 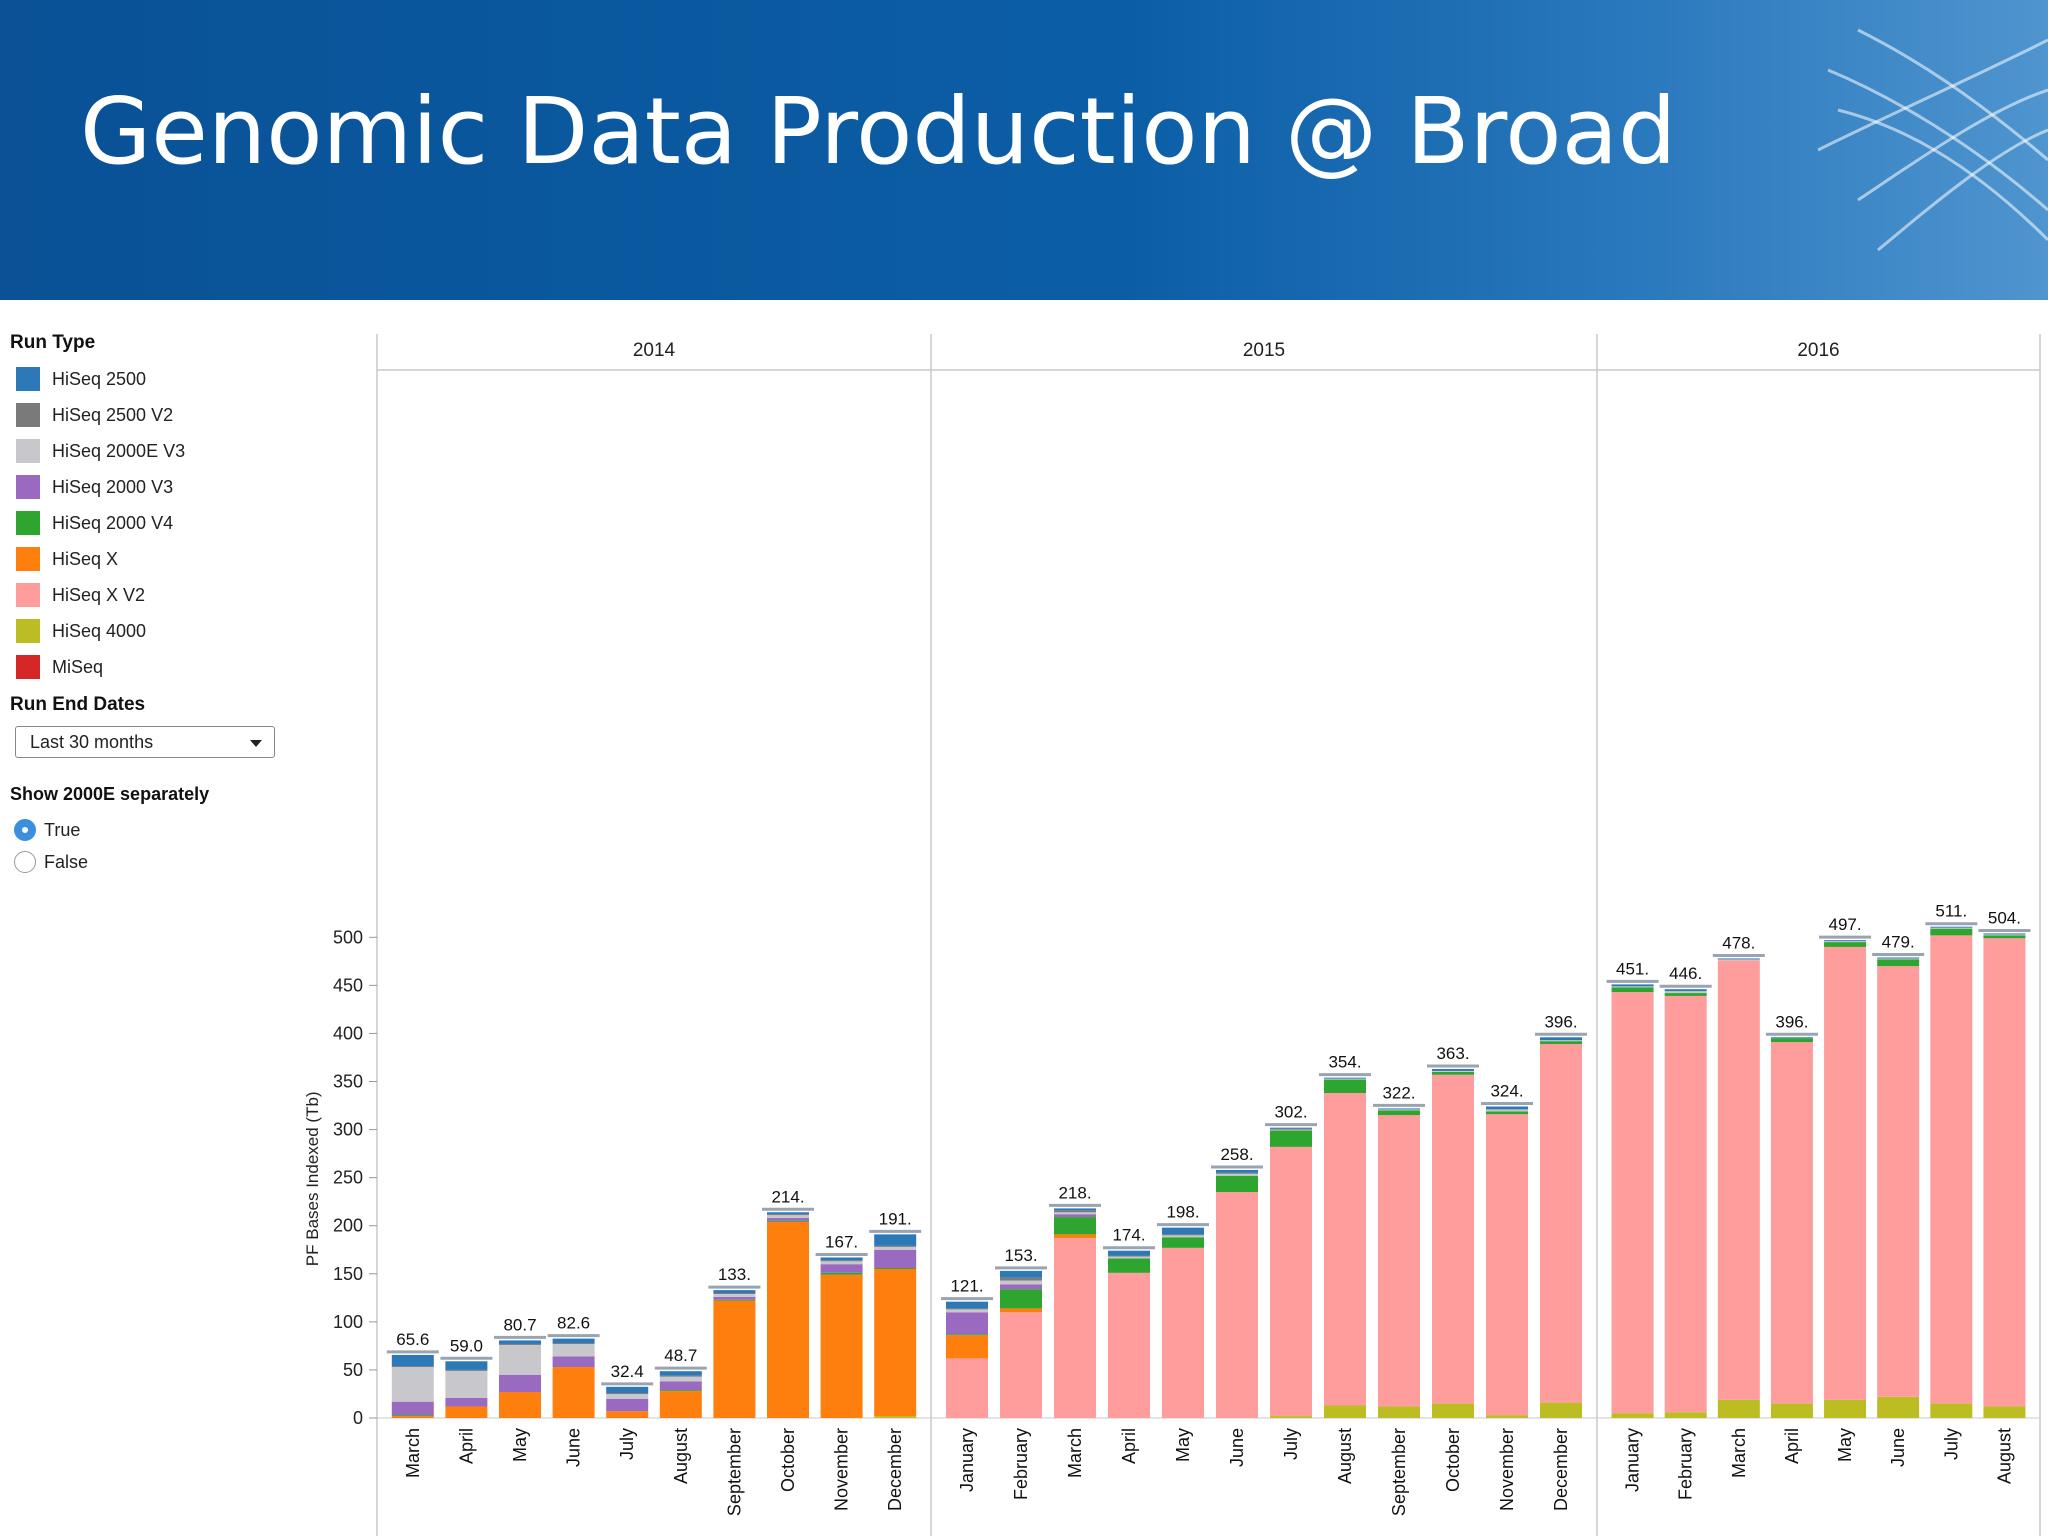 I want to click on x-tick-label: July, so click(x=627, y=1444).